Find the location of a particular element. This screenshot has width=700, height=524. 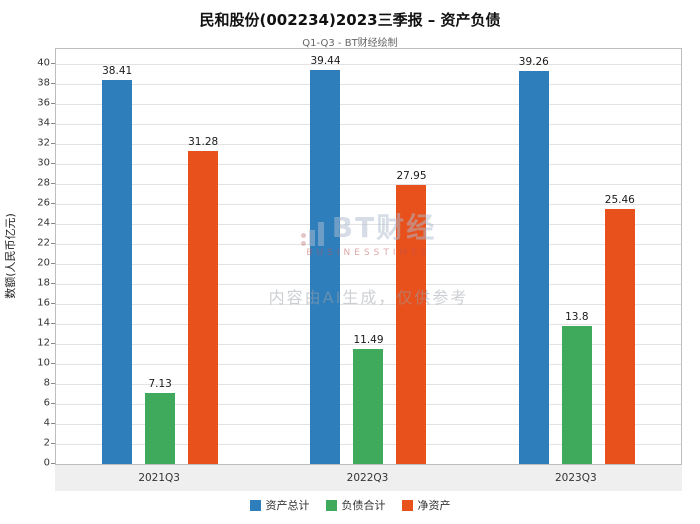

bar-净资产: 25.46 is located at coordinates (620, 329).